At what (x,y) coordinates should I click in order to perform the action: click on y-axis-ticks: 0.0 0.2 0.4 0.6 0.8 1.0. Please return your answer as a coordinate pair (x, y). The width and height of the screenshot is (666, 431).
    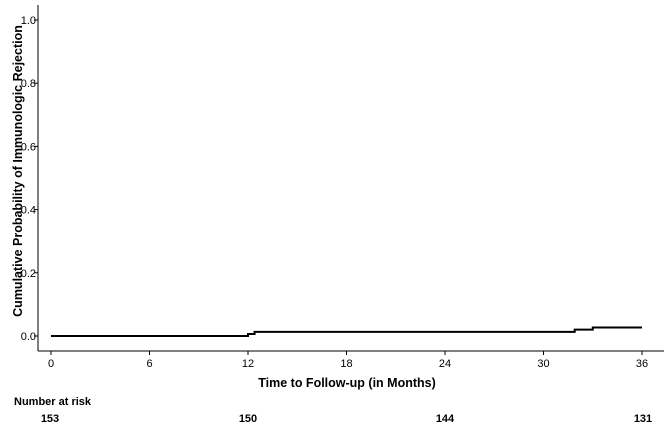
    Looking at the image, I should click on (29, 179).